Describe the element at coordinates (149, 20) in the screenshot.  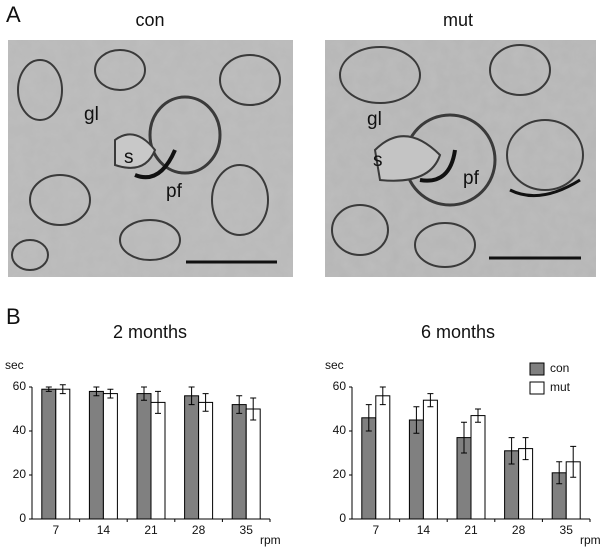
I see `image-title: con` at that location.